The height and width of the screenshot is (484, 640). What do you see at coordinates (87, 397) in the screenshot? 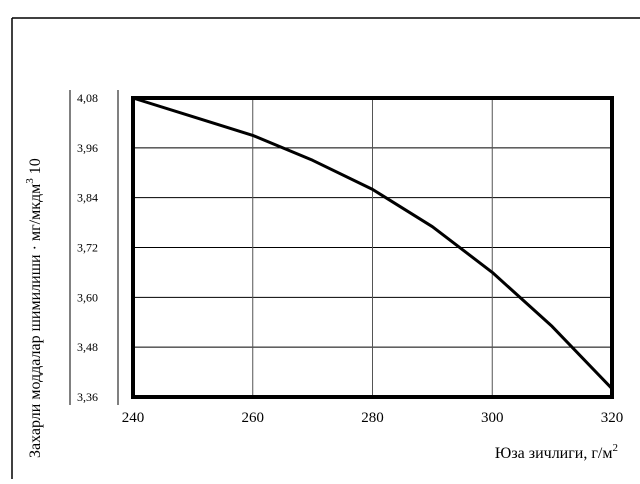
I see `y-tick-label: 3,36` at bounding box center [87, 397].